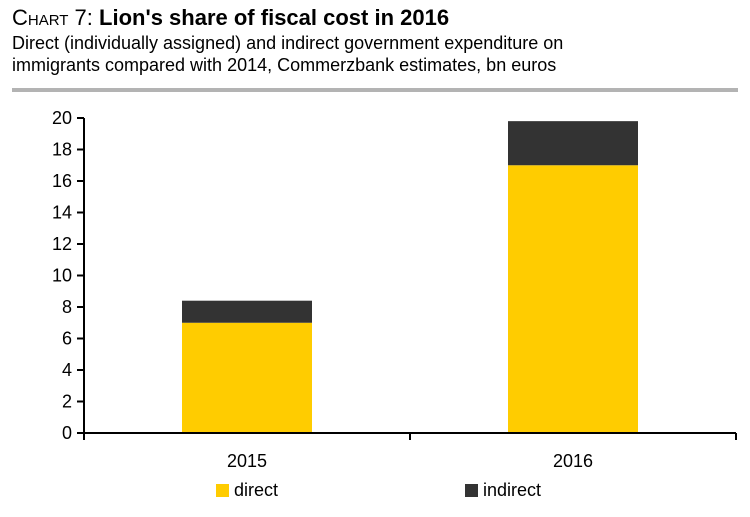 This screenshot has width=750, height=517. What do you see at coordinates (471, 490) in the screenshot?
I see `legend-swatch-indirect` at bounding box center [471, 490].